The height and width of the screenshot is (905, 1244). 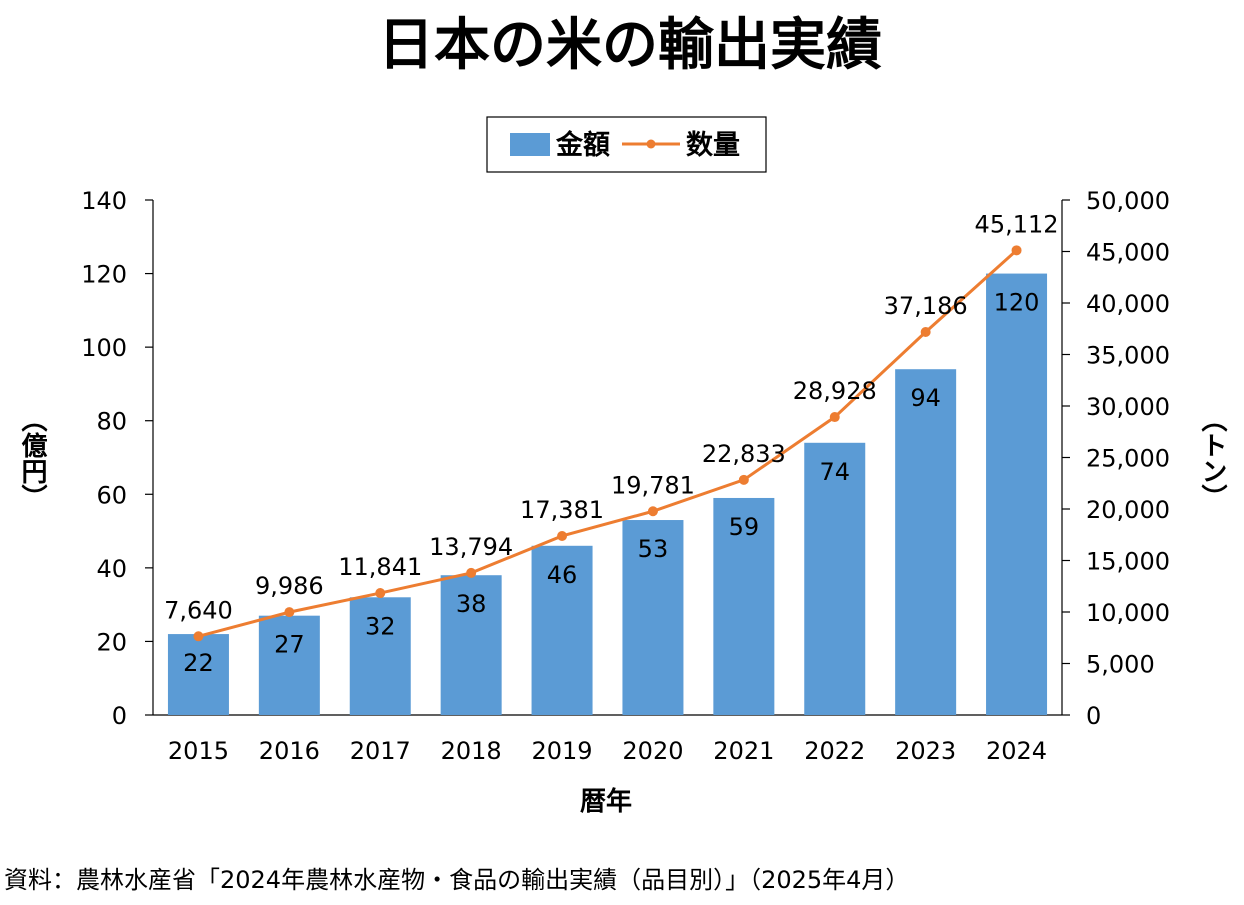 What do you see at coordinates (1212, 458) in the screenshot?
I see `y-axis-right-title: （トン）` at bounding box center [1212, 458].